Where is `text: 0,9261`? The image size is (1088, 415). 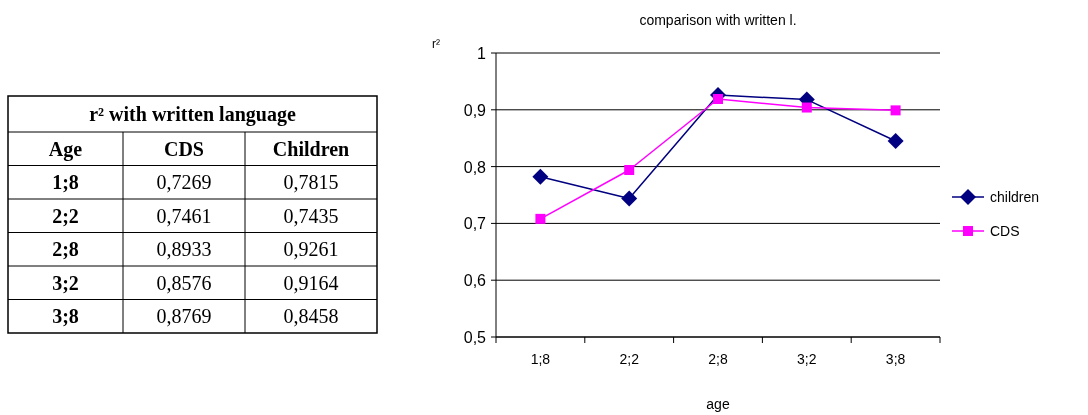
text: 0,9261 is located at coordinates (311, 249).